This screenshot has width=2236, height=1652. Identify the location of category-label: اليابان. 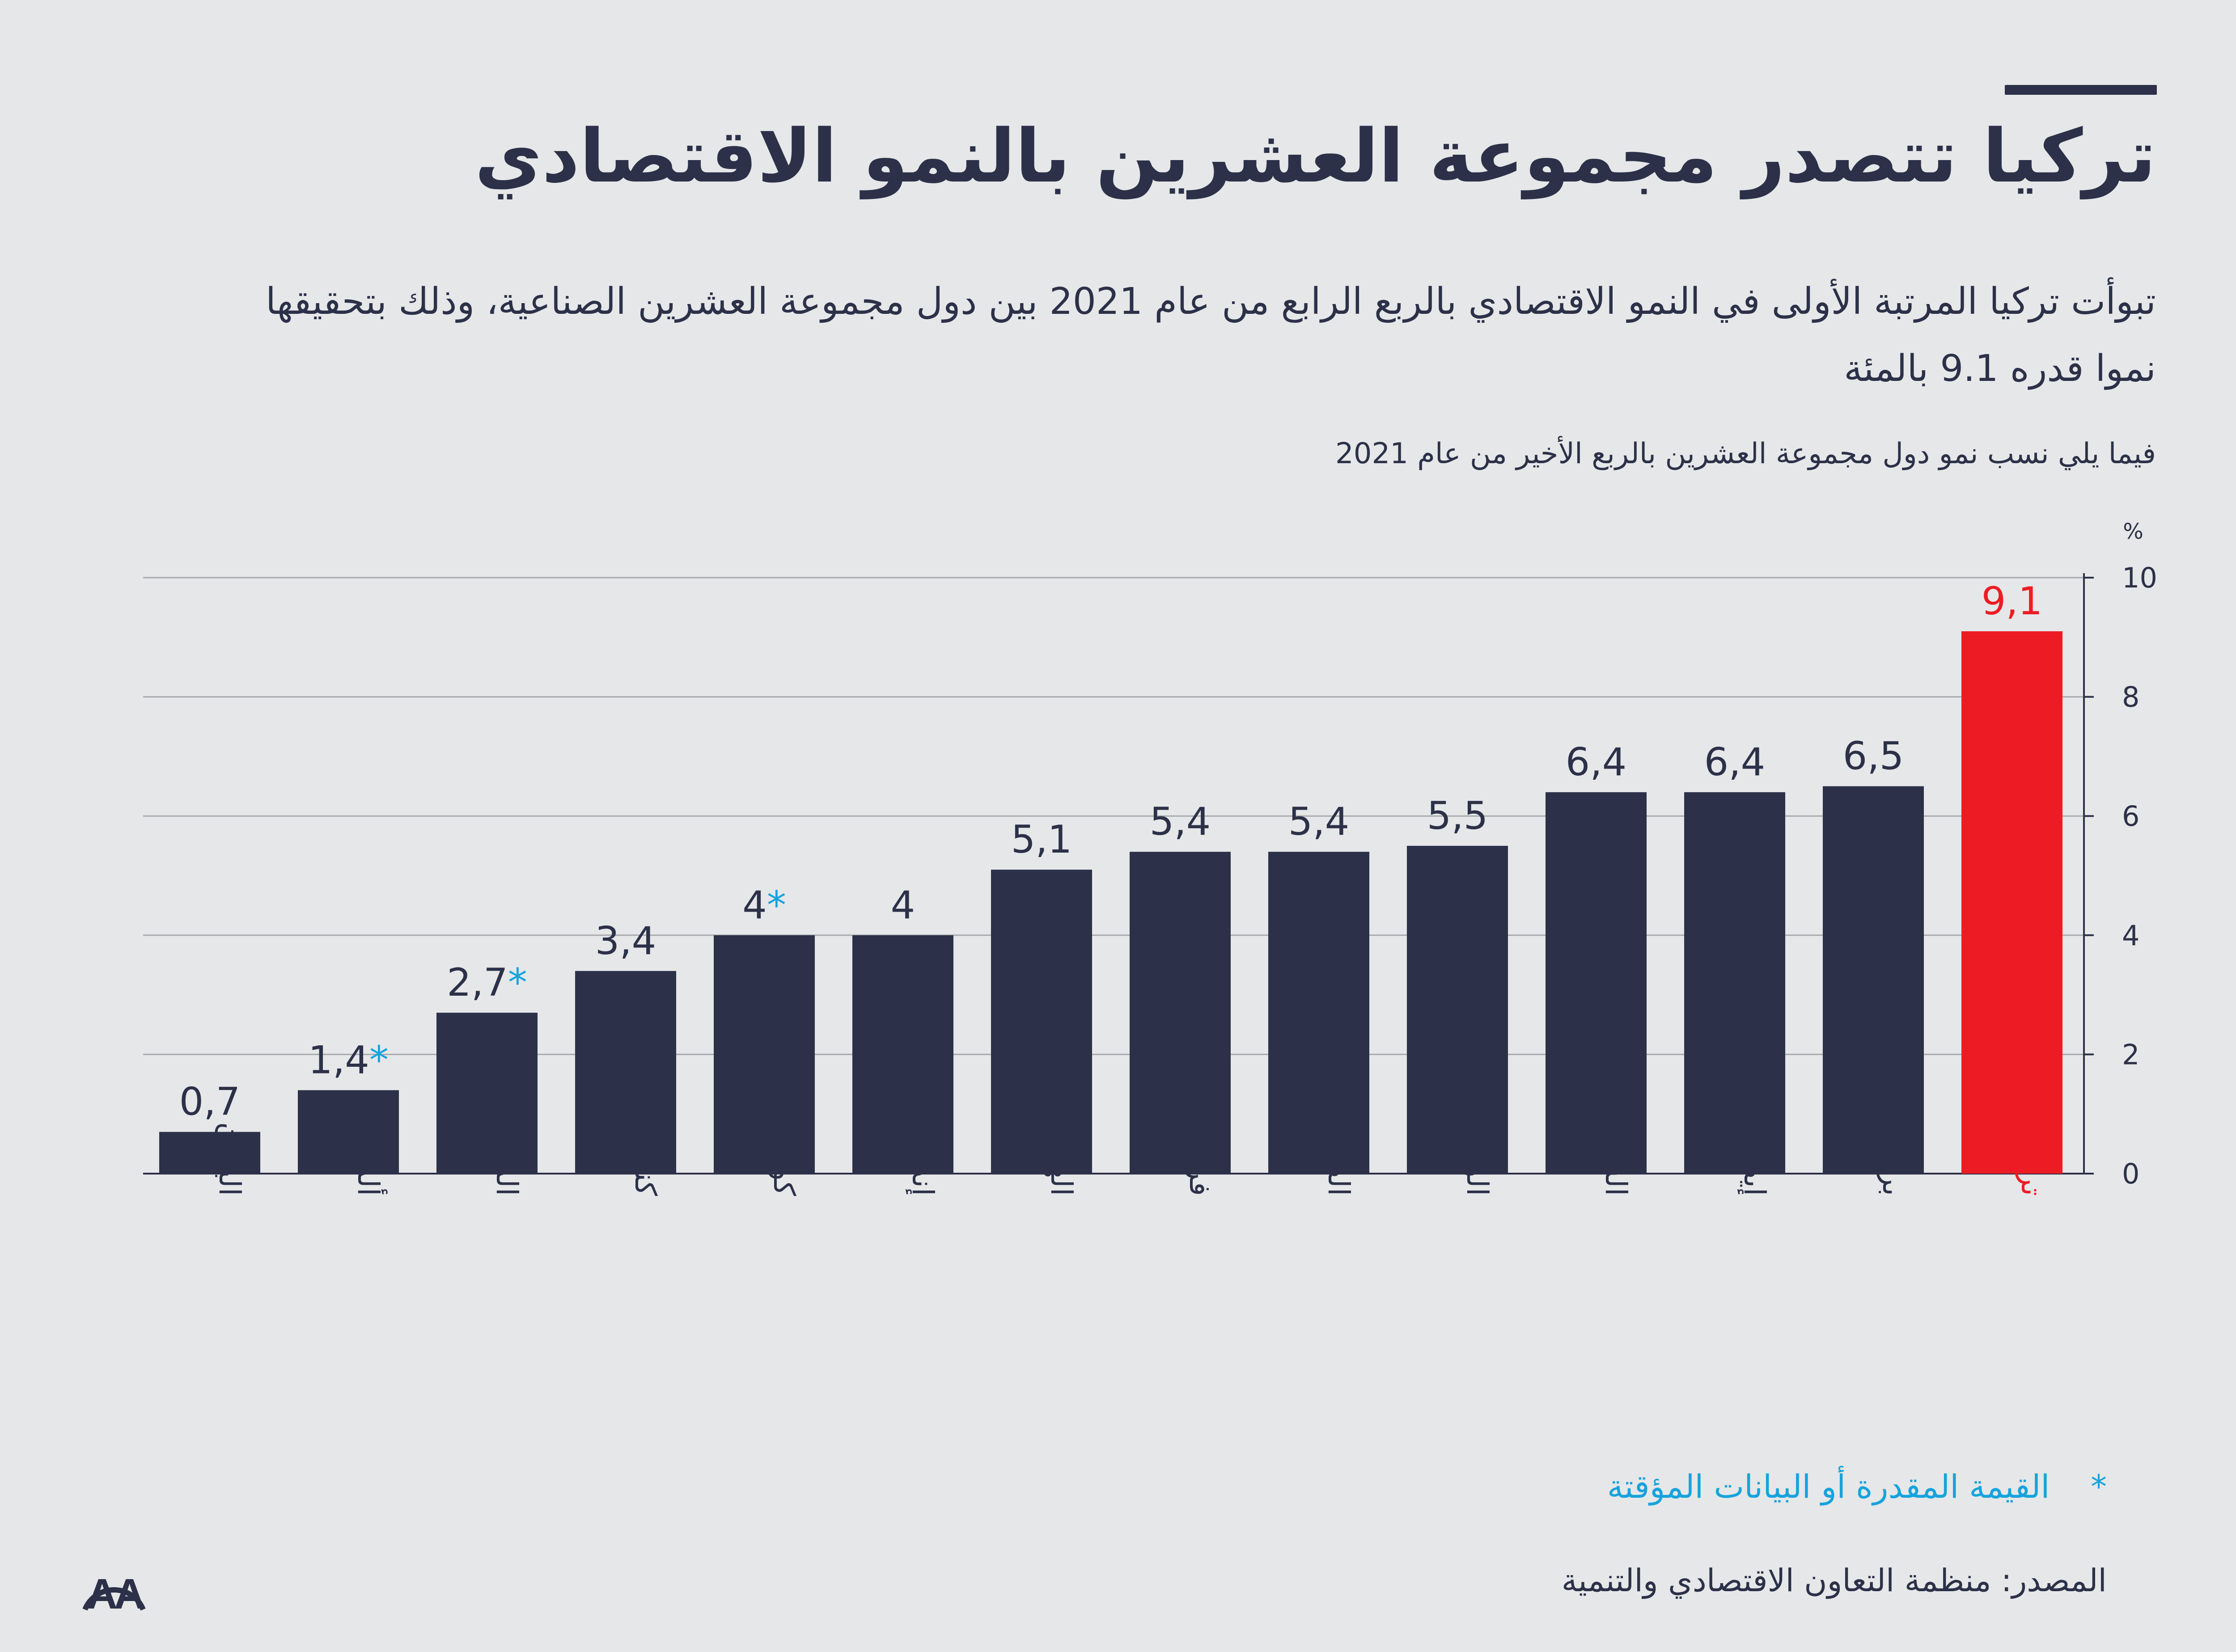
(230, 1159).